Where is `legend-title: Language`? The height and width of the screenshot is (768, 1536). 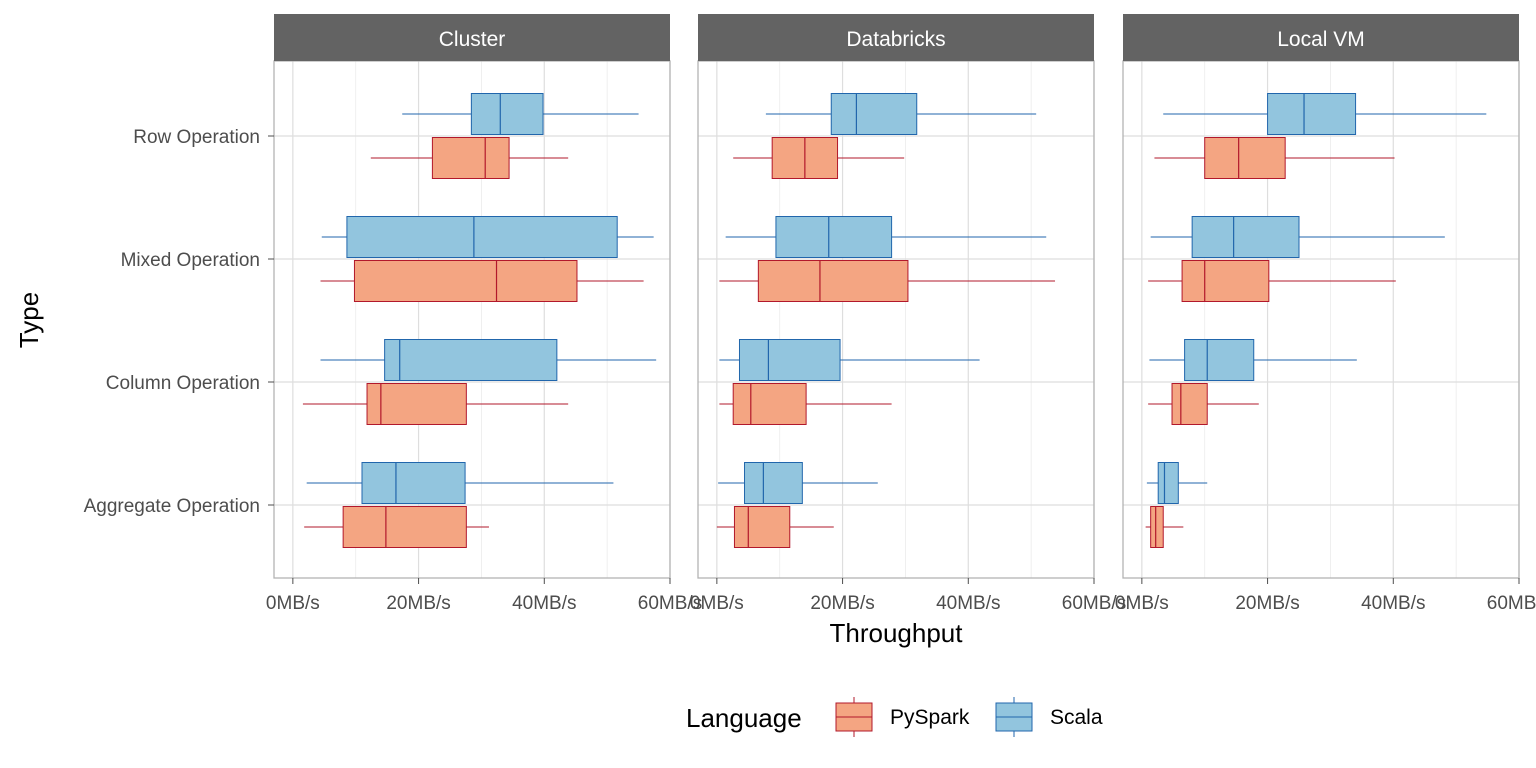 legend-title: Language is located at coordinates (744, 718).